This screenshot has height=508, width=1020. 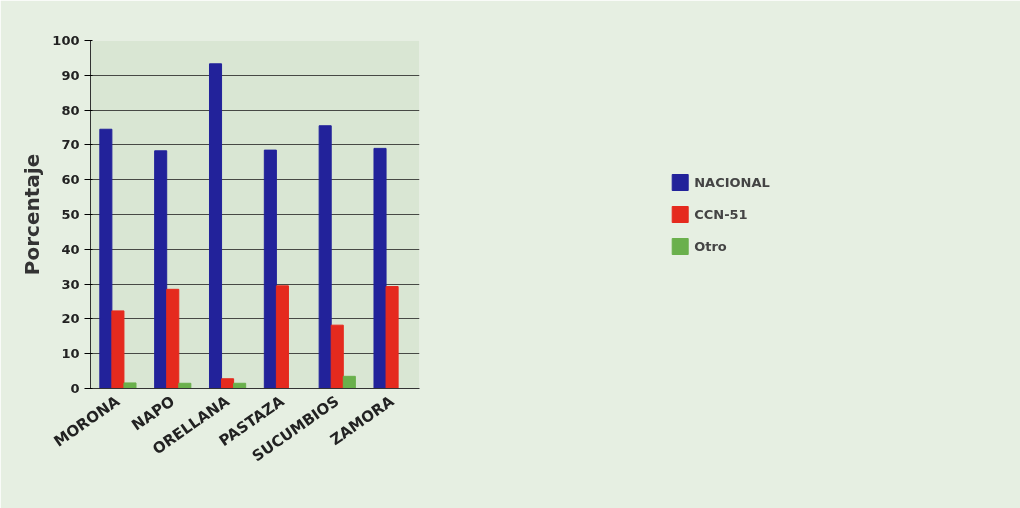 What do you see at coordinates (70, 319) in the screenshot?
I see `y-tick-label: 20` at bounding box center [70, 319].